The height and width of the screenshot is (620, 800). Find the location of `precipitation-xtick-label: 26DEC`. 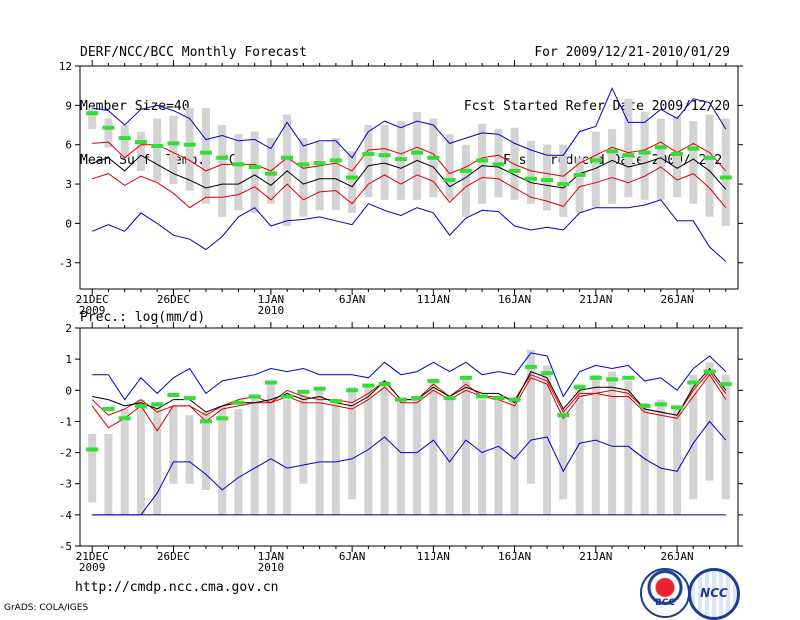

precipitation-xtick-label: 26DEC is located at coordinates (173, 556).